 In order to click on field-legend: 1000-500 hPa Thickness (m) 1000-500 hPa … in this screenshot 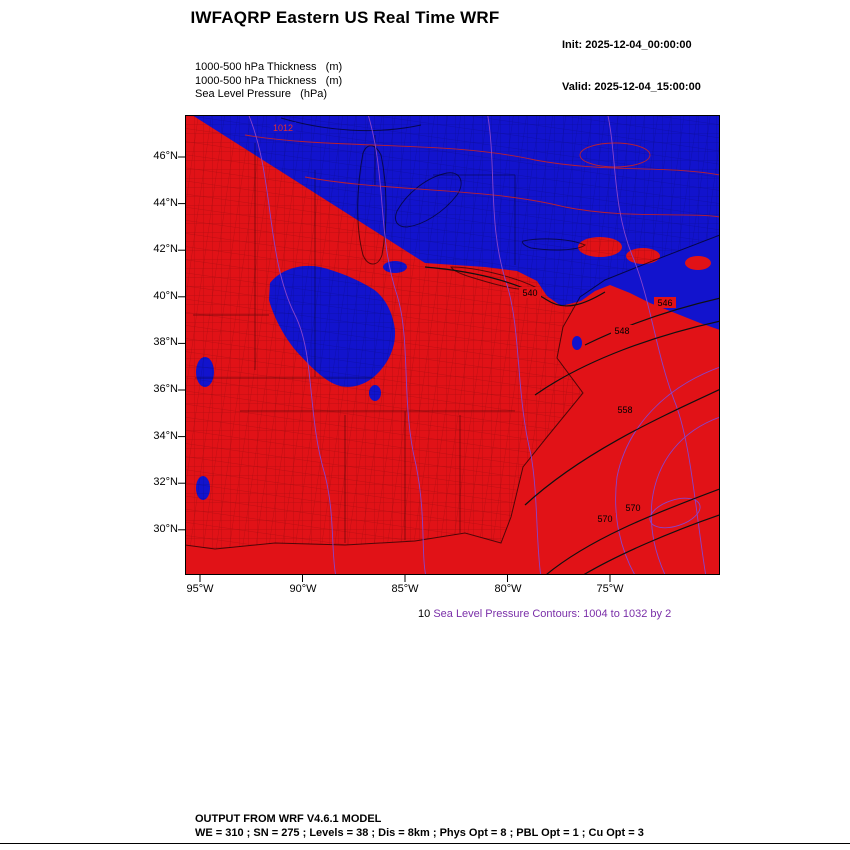, I will do `click(268, 81)`.